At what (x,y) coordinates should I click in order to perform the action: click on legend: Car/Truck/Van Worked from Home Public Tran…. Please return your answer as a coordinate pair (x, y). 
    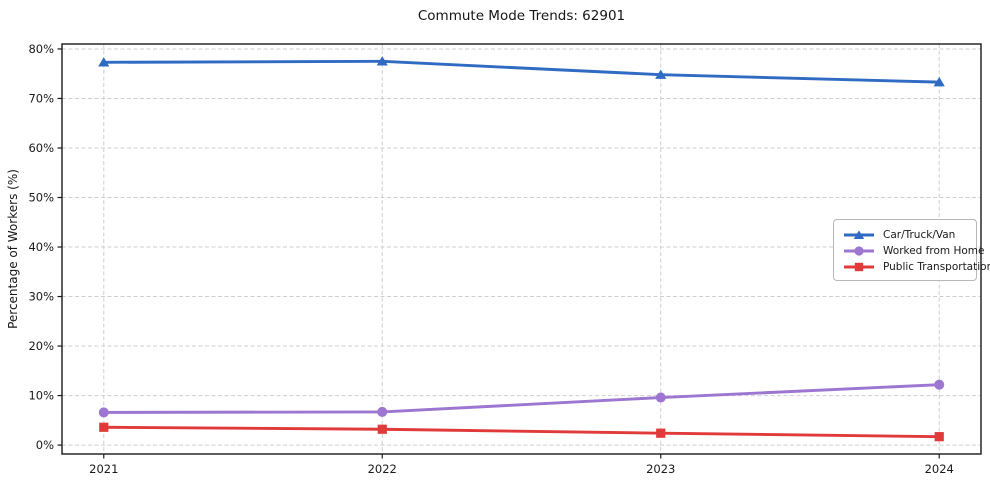
    Looking at the image, I should click on (911, 250).